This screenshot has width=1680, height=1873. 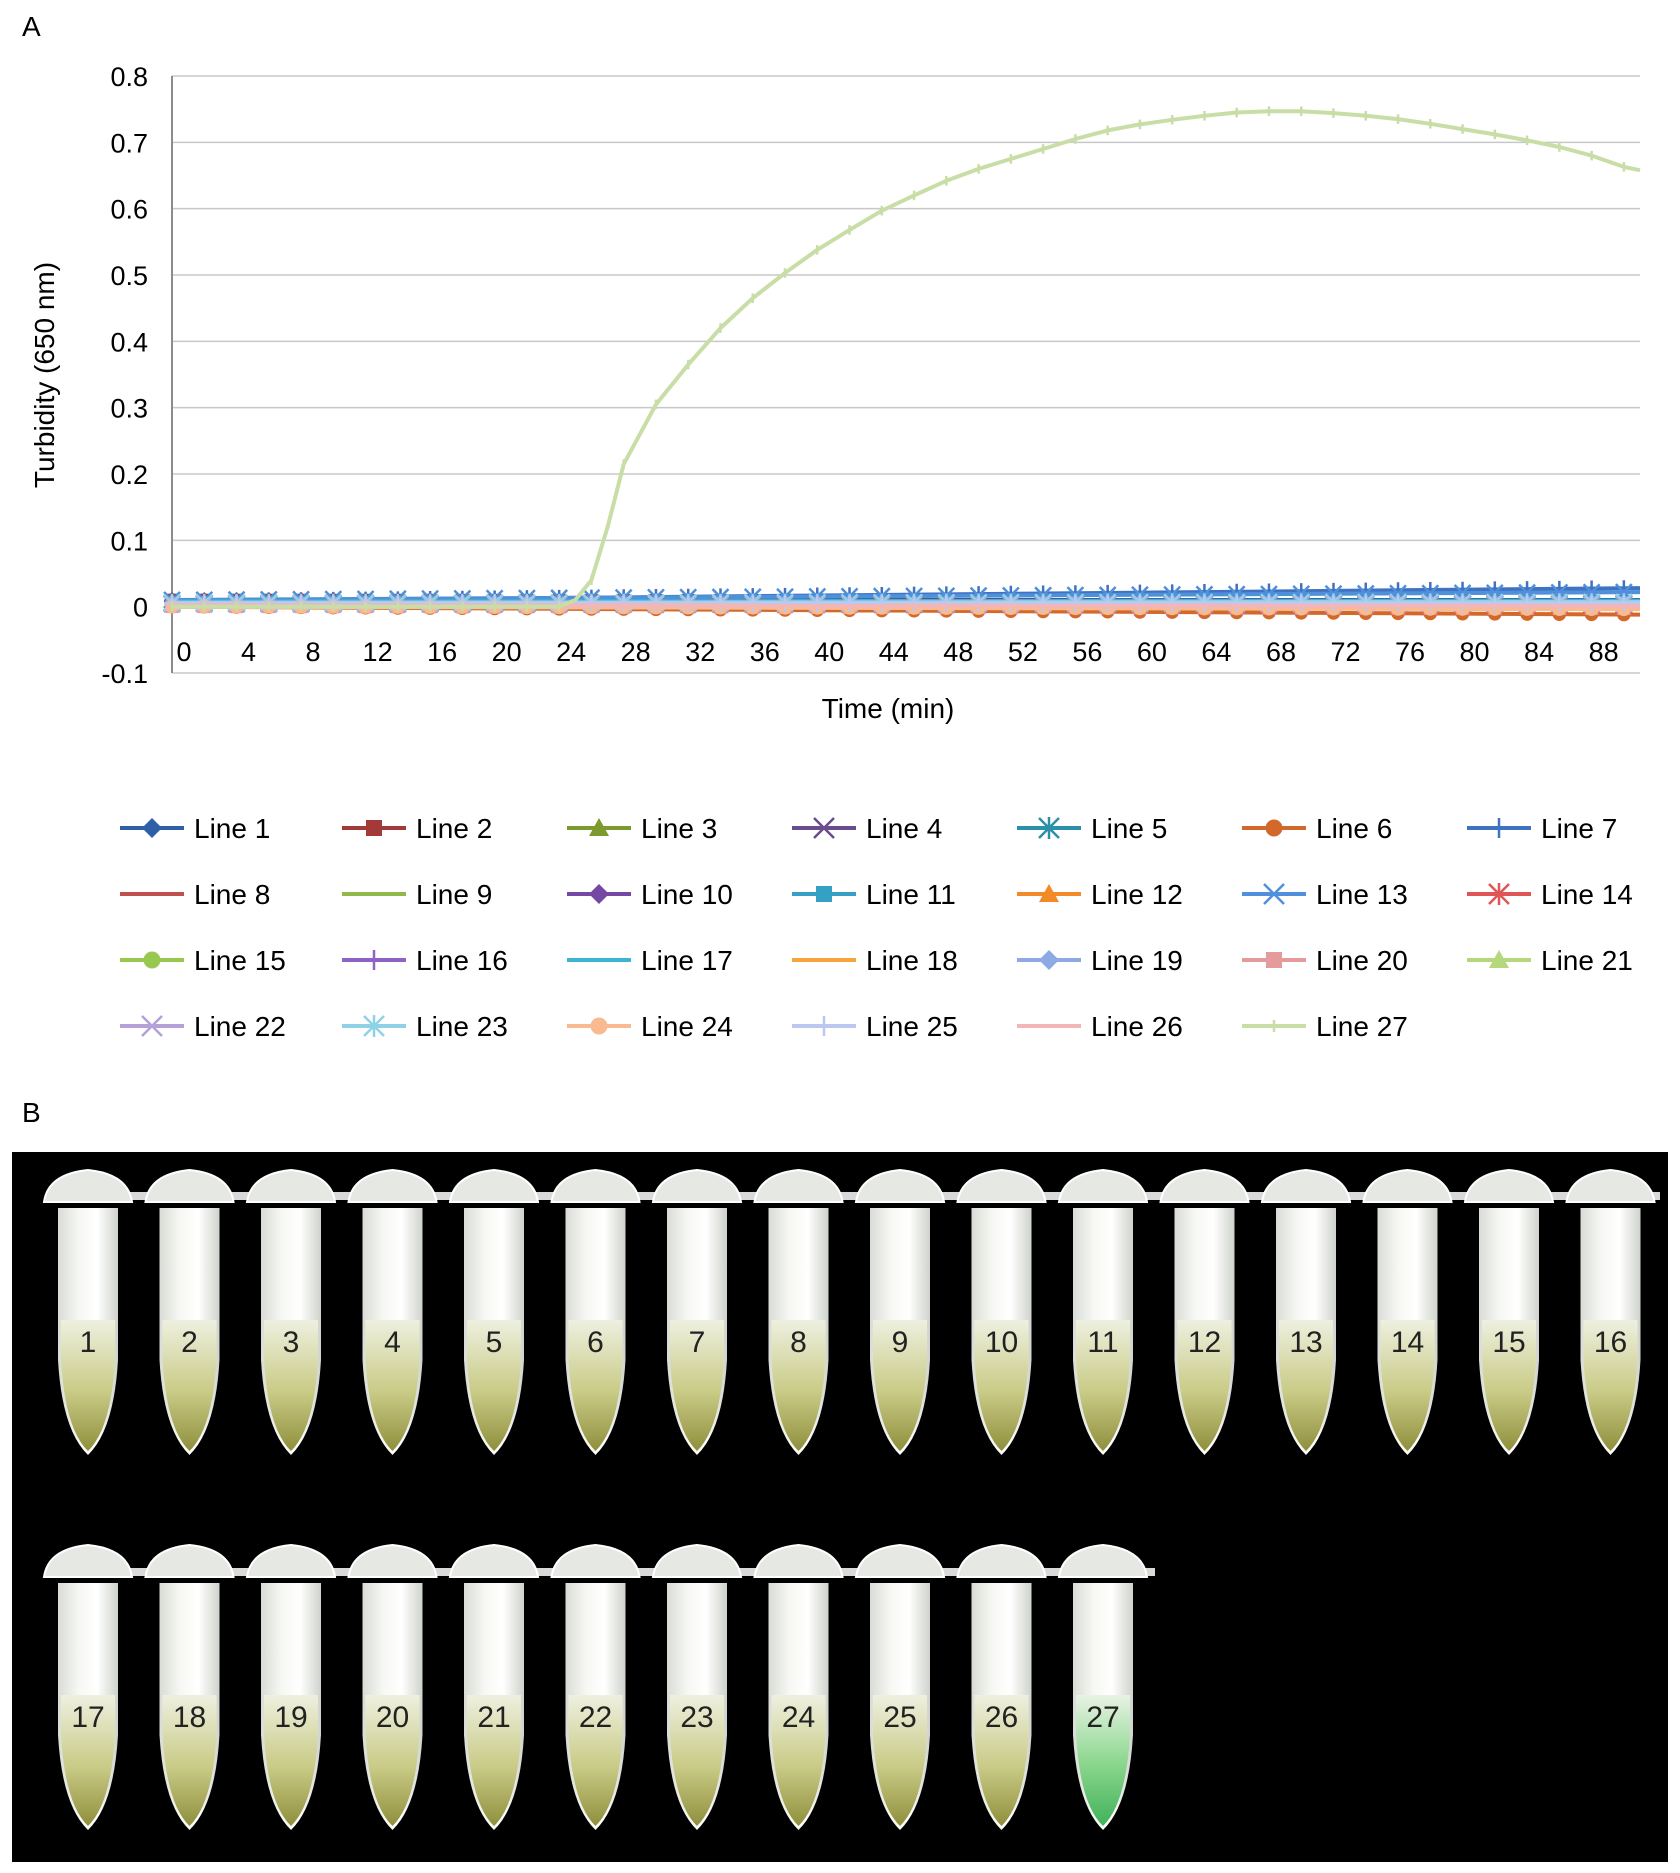 I want to click on legend-label: Line 20, so click(x=1362, y=960).